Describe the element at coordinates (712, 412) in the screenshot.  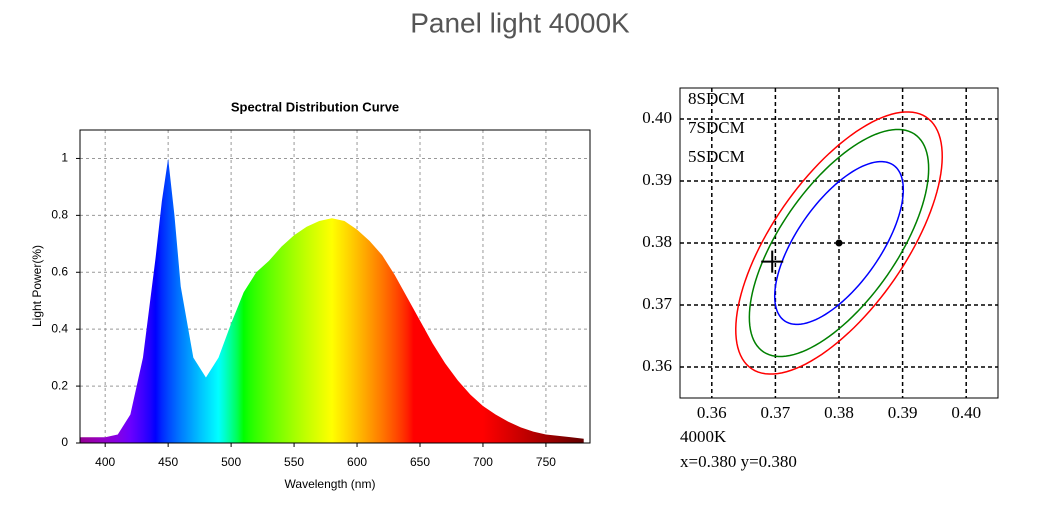
I see `x-tick-label: 0.36` at that location.